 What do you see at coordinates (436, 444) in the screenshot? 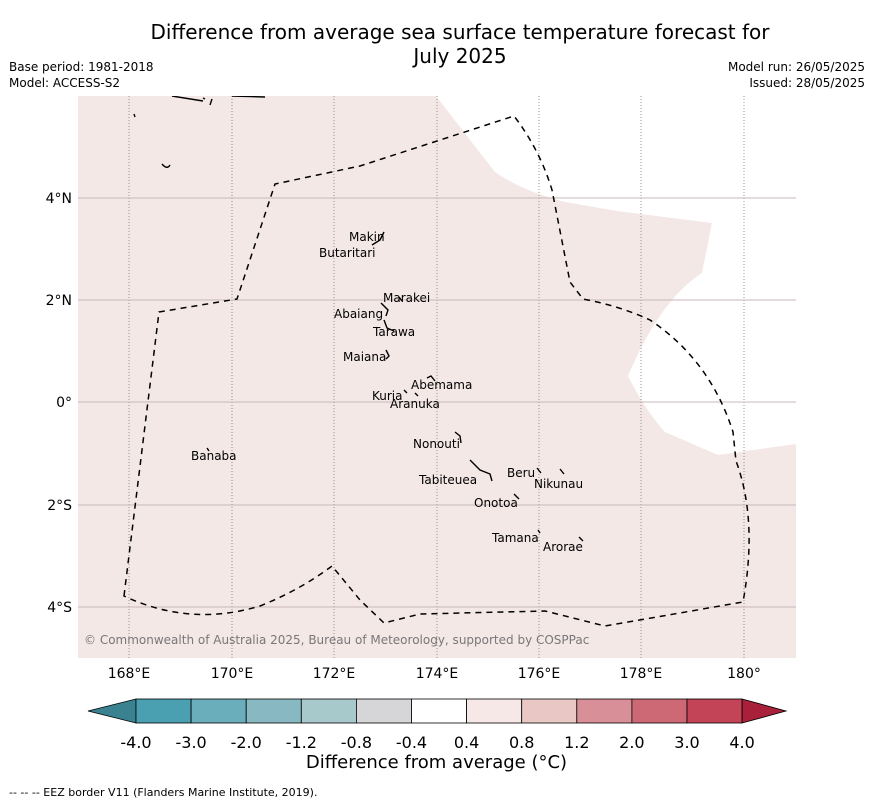
I see `label-nonouti: Nonouti` at bounding box center [436, 444].